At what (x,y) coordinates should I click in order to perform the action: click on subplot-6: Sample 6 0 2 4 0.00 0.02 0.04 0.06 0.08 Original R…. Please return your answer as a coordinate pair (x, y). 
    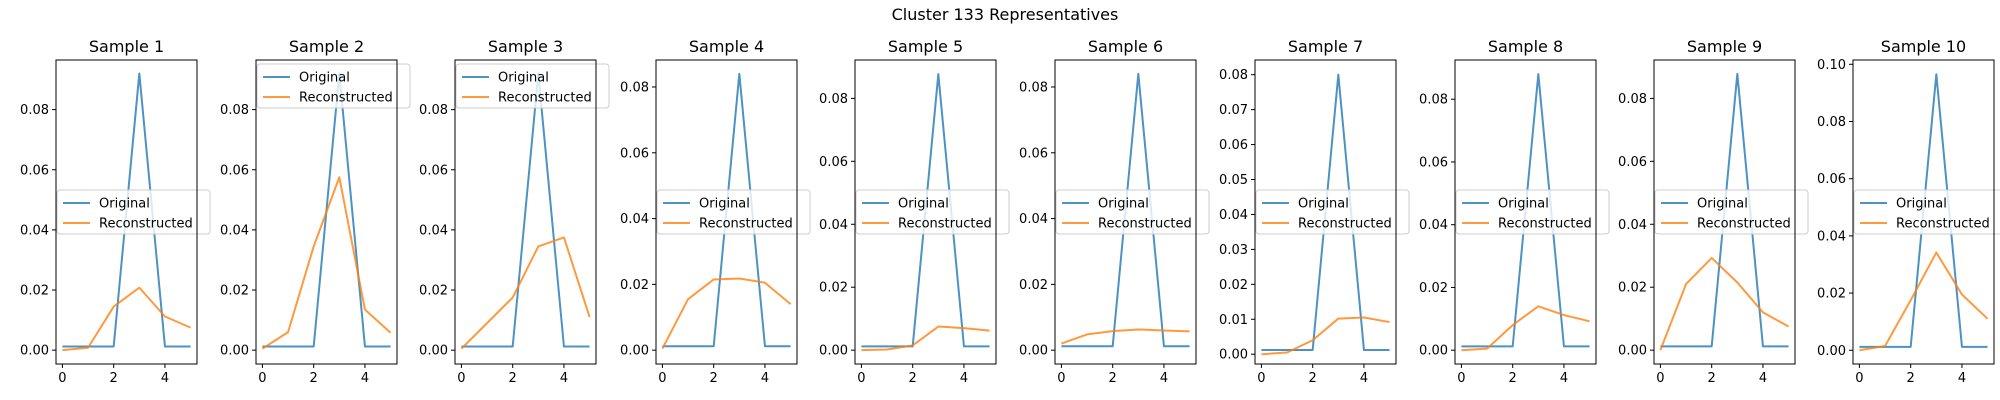
    Looking at the image, I should click on (1114, 211).